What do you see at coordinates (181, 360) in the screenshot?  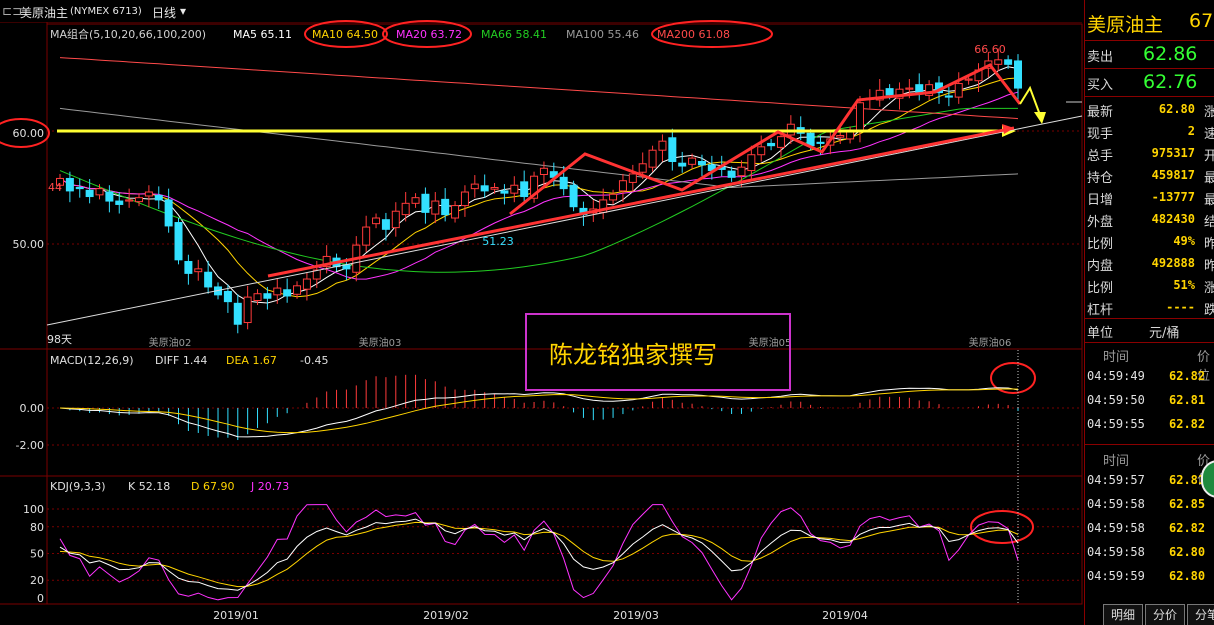 I see `macd-diff-label: DIFF 1.44` at bounding box center [181, 360].